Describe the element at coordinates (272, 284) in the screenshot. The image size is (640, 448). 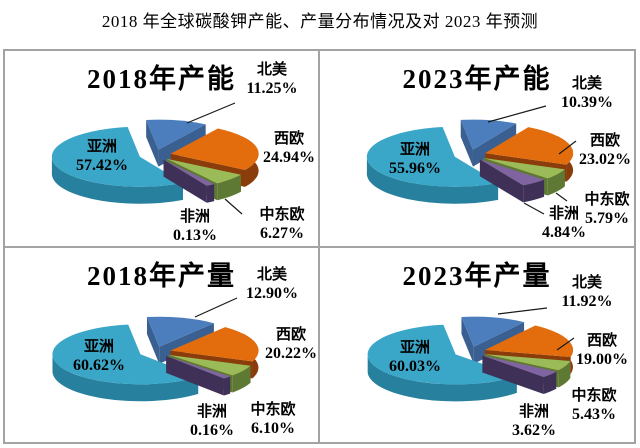
I see `label-north-america: 北美 12.90%` at that location.